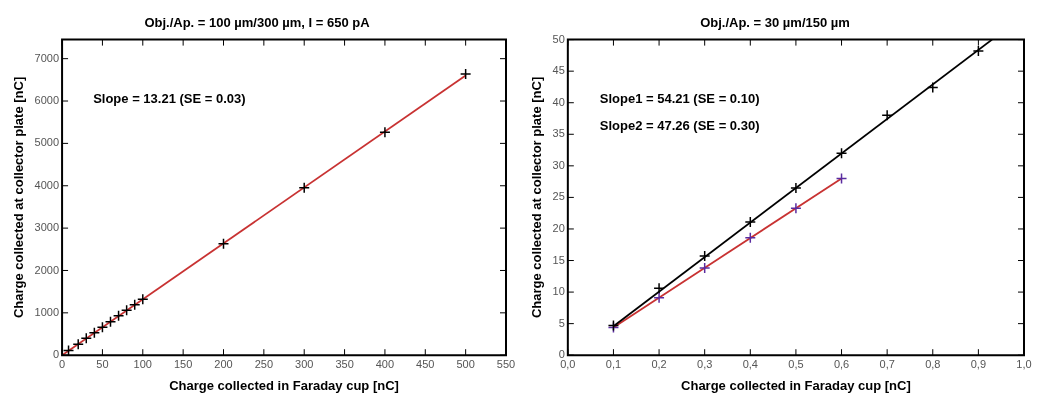 The height and width of the screenshot is (406, 1046). I want to click on x-tick-label: 0,4, so click(750, 363).